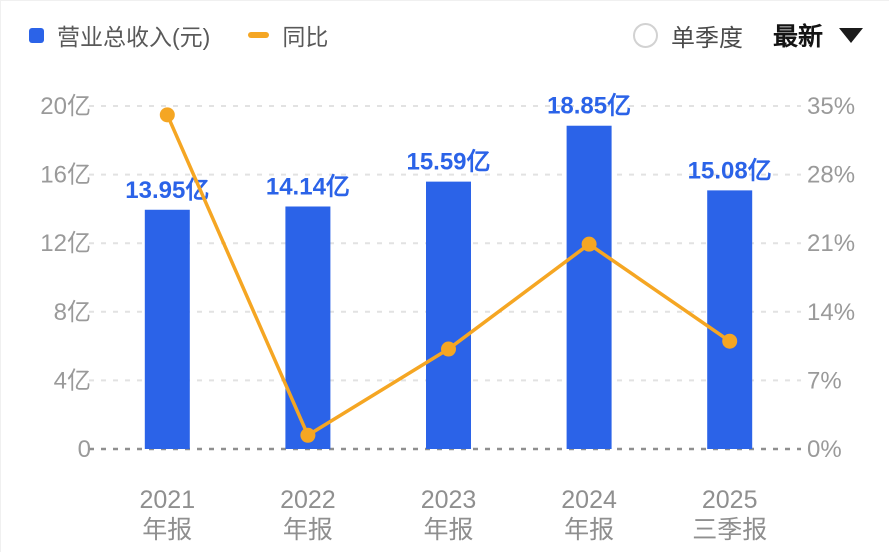  I want to click on bar-value-label: 15.08亿, so click(730, 170).